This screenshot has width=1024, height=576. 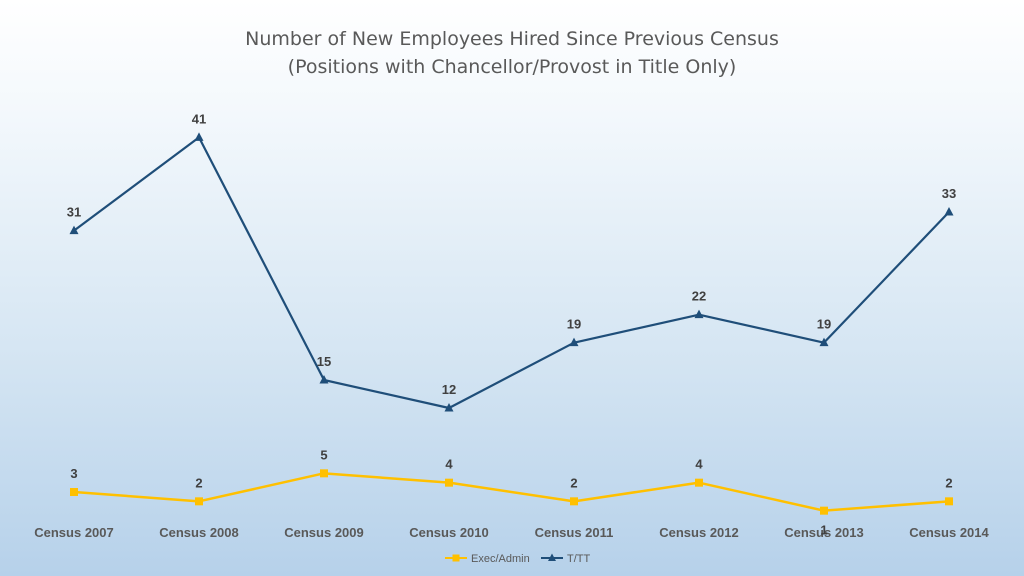 What do you see at coordinates (500, 559) in the screenshot?
I see `legend-label: Exec/Admin` at bounding box center [500, 559].